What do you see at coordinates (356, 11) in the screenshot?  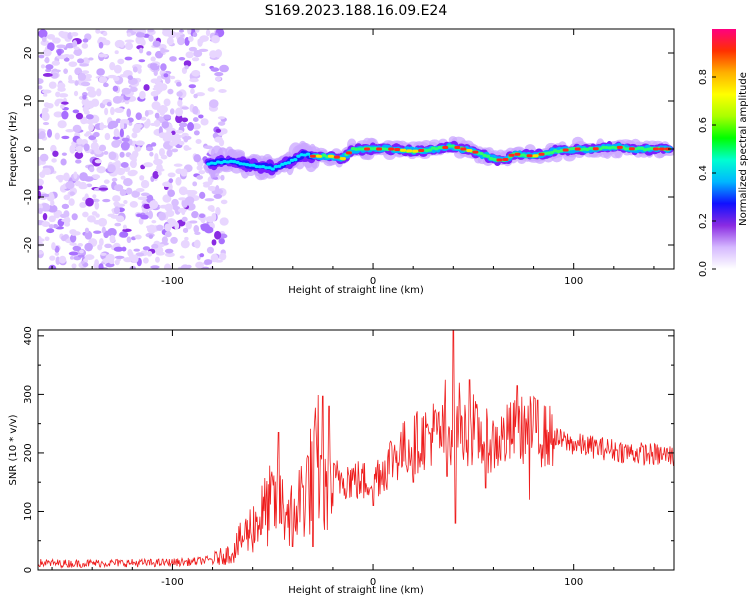 I see `figure-title: S169.2023.188.16.09.E24` at bounding box center [356, 11].